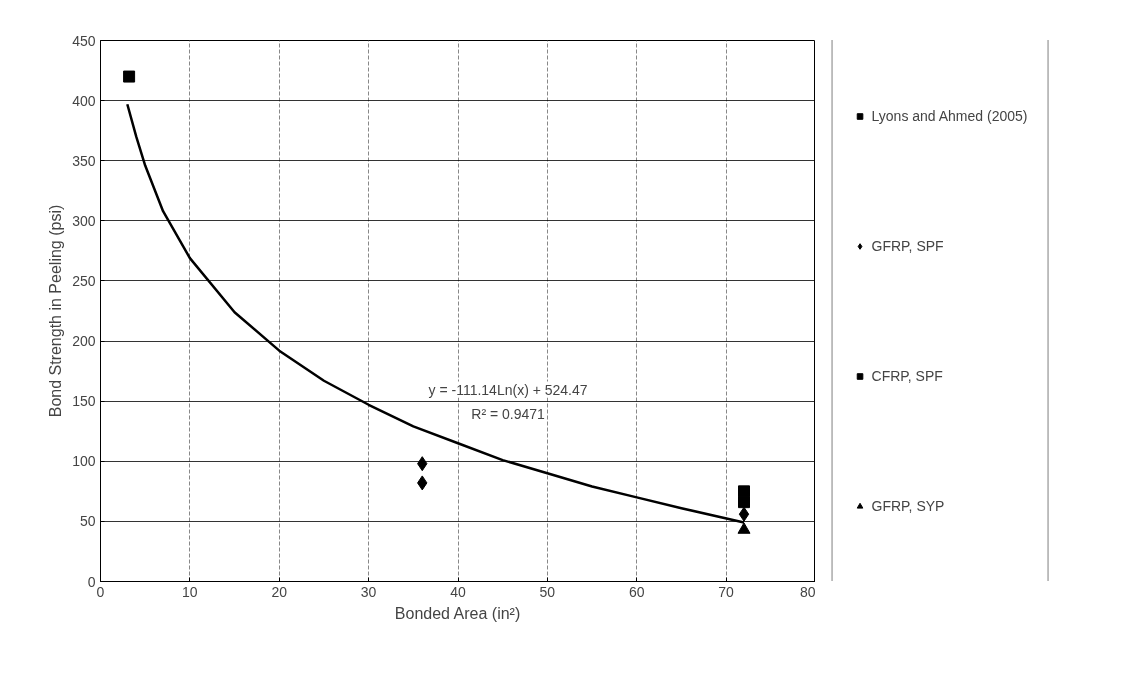  I want to click on legend-label: GFRP, SYP, so click(908, 506).